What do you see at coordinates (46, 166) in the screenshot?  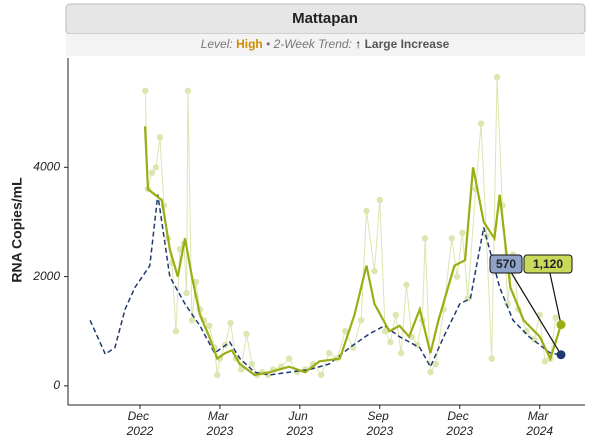 I see `y-tick-label: 4000` at bounding box center [46, 166].